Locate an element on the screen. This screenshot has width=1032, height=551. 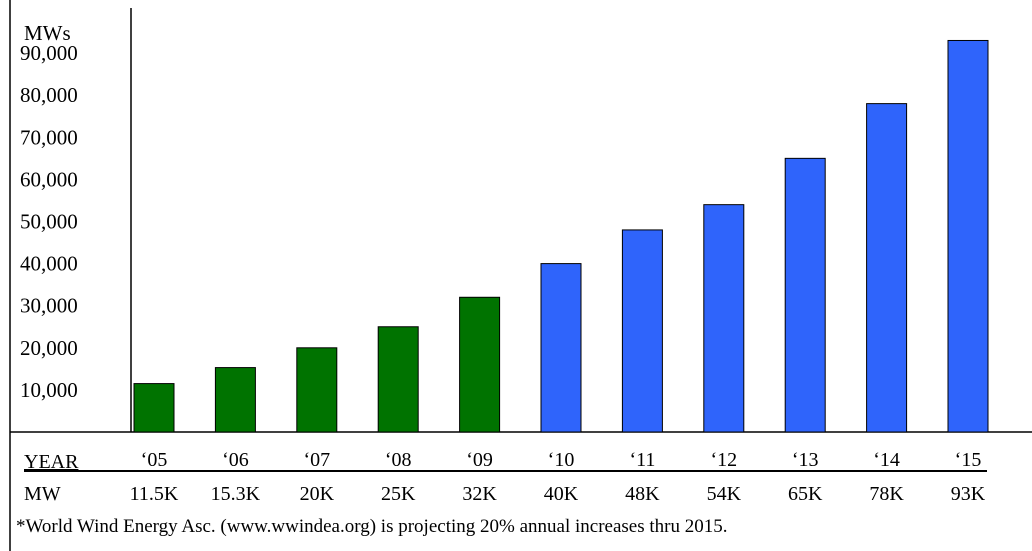
x-category-label: ‘10 is located at coordinates (561, 460).